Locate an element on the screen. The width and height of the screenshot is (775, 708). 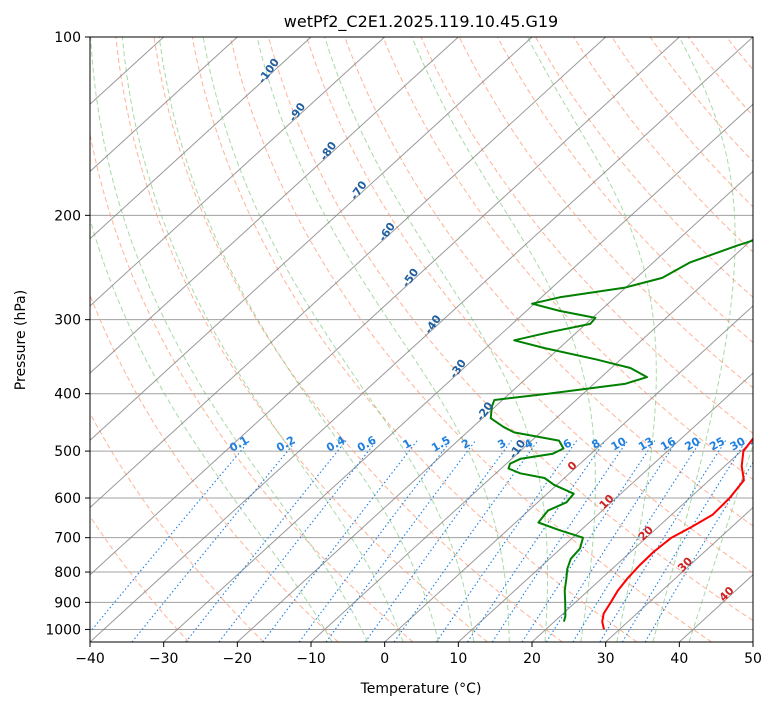
x-tick-label: −10 is located at coordinates (311, 659).